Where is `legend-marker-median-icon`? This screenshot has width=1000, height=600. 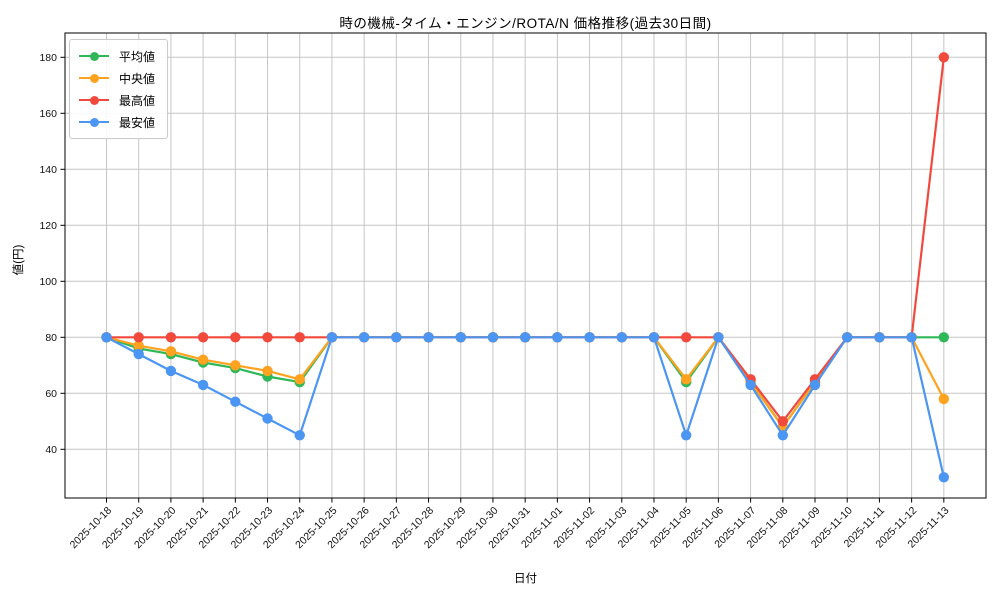 legend-marker-median-icon is located at coordinates (94, 78).